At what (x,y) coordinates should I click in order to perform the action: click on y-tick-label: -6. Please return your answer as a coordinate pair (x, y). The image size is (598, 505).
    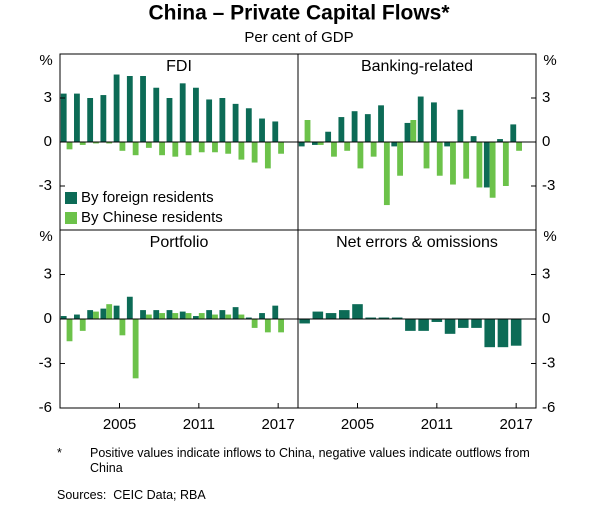
    Looking at the image, I should click on (548, 407).